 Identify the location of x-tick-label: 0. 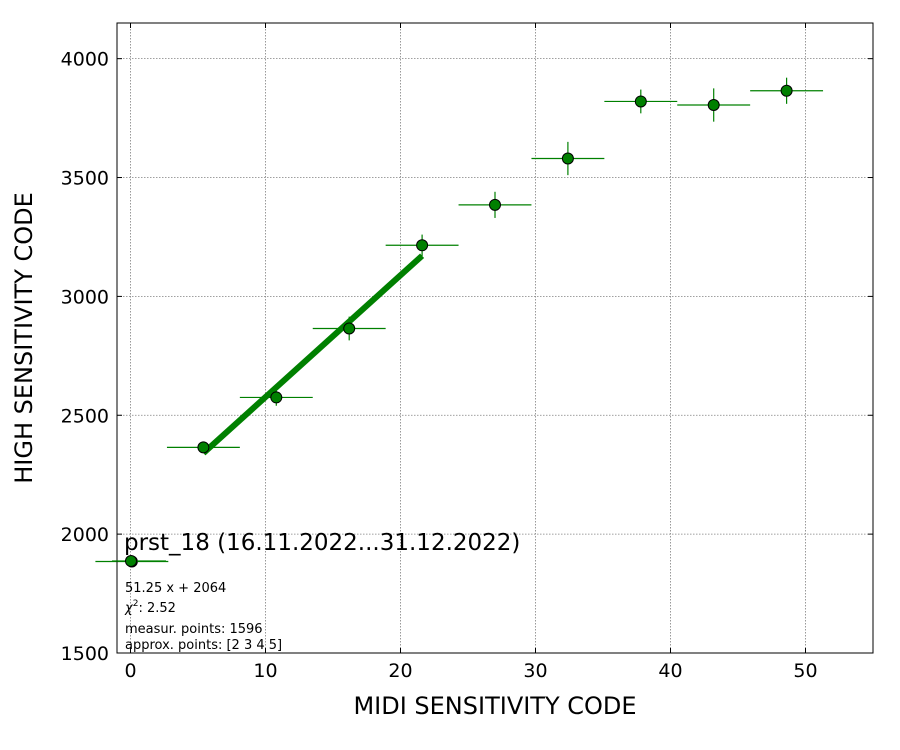
(130, 671).